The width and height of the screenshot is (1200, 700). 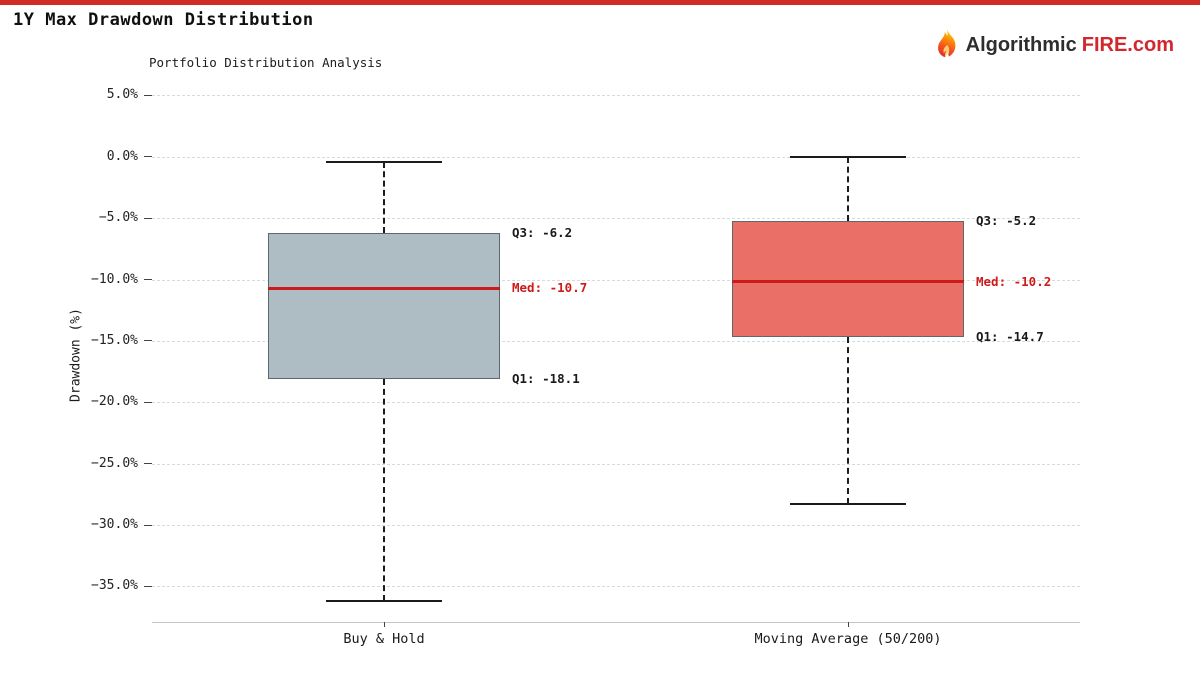 I want to click on y-tick-label: −25.0%, so click(x=114, y=463).